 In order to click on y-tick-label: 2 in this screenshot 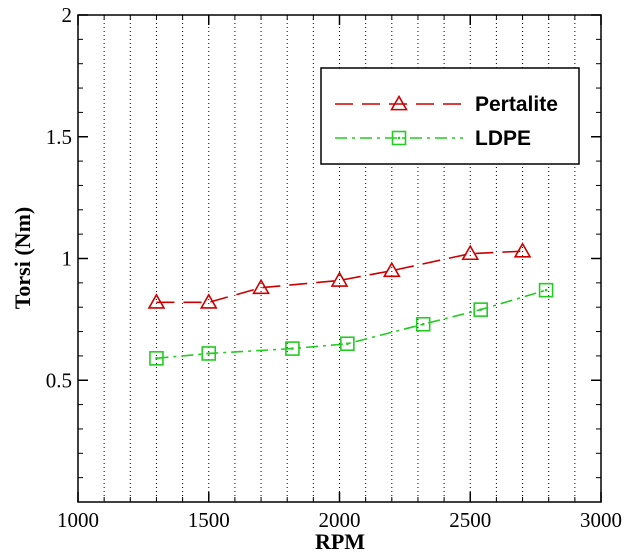, I will do `click(67, 15)`.